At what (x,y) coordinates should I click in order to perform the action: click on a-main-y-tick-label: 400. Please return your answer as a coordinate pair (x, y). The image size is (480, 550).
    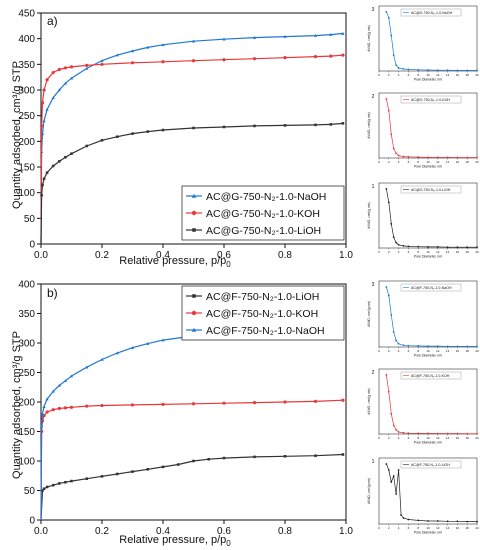
    Looking at the image, I should click on (26, 39).